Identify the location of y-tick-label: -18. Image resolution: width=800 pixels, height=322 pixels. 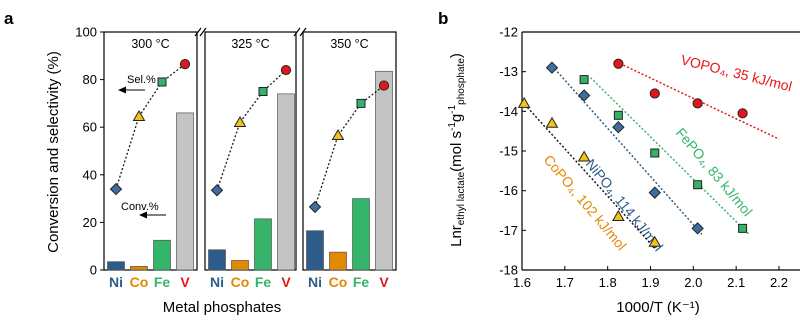
(508, 270).